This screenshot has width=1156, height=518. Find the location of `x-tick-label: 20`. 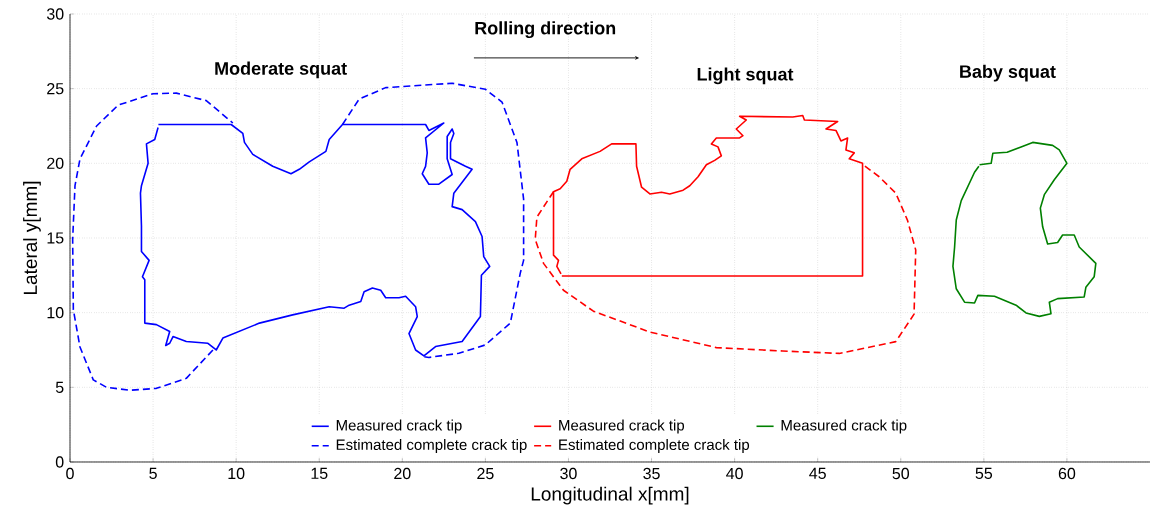

x-tick-label: 20 is located at coordinates (402, 473).